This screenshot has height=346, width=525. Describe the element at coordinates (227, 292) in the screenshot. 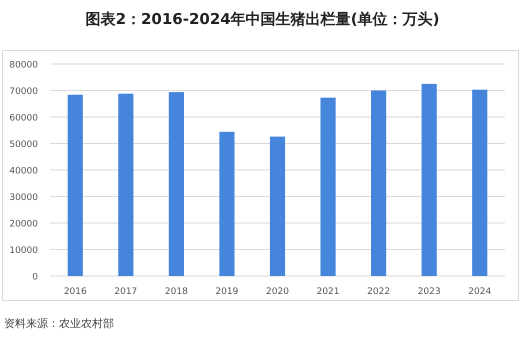

I see `x-tick-label: 2019` at that location.